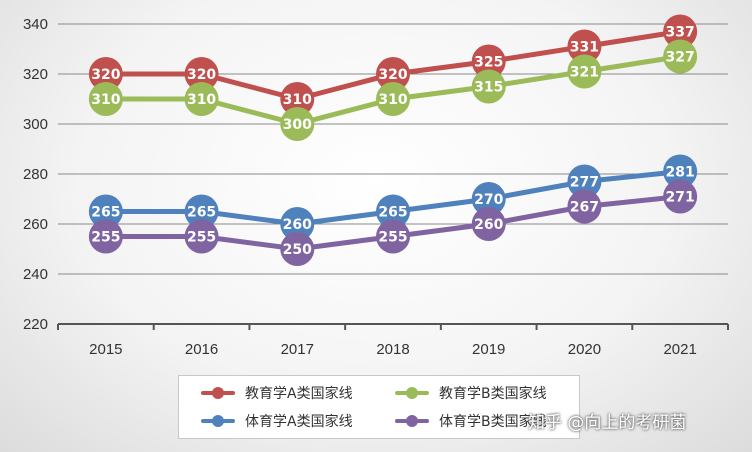 Image resolution: width=752 pixels, height=452 pixels. I want to click on legend-item-pe-b: 体育学B类国家线, so click(469, 421).